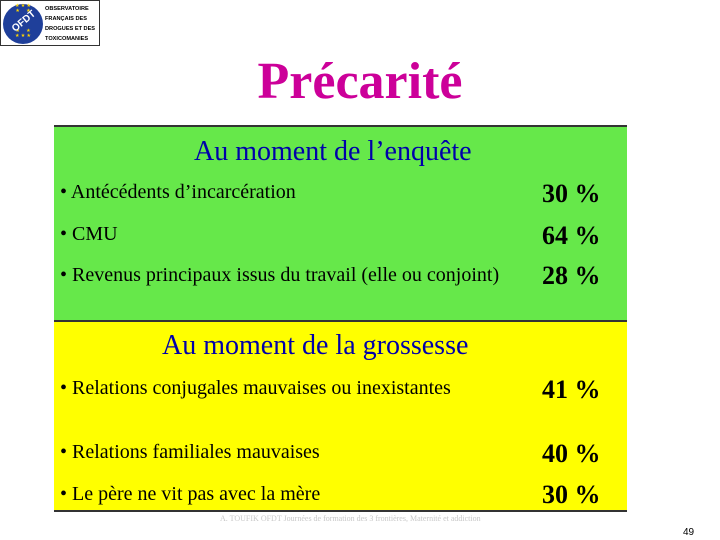 Image resolution: width=720 pixels, height=540 pixels. What do you see at coordinates (360, 81) in the screenshot?
I see `slide-title: Précarité` at bounding box center [360, 81].